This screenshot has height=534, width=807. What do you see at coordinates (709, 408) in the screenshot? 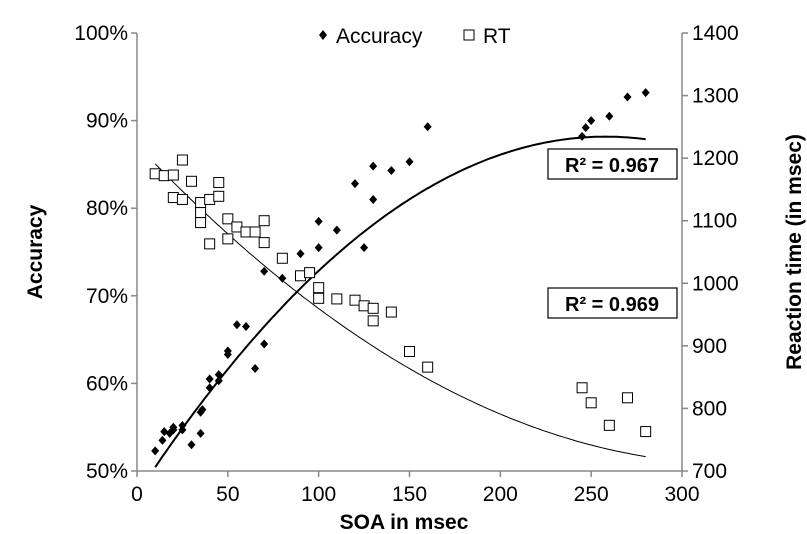
I see `y2-tick-label: 800` at bounding box center [709, 408].